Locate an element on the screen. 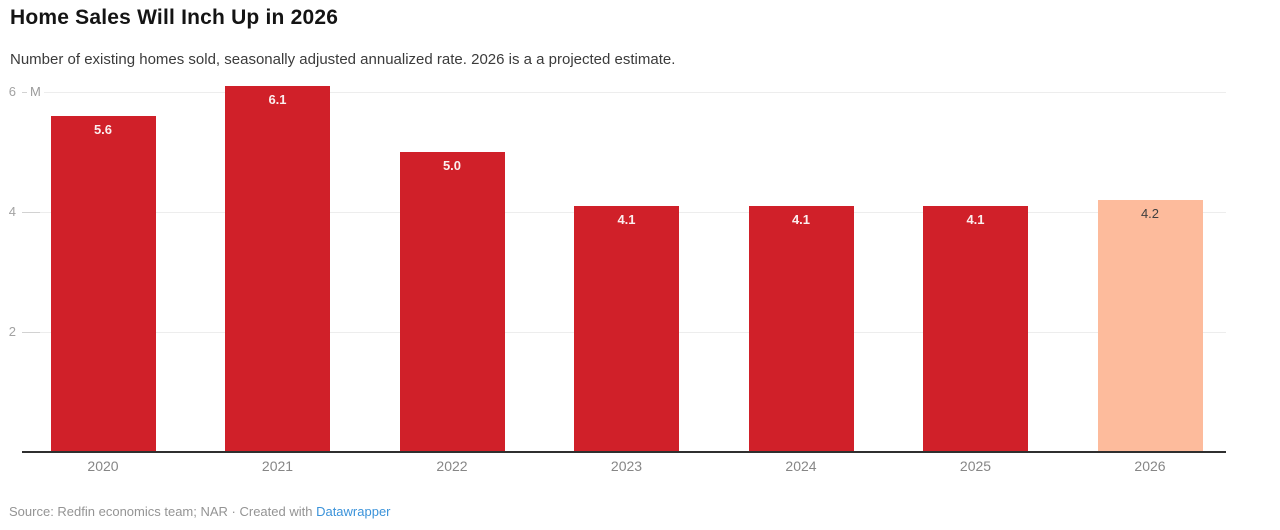 This screenshot has height=530, width=1280. bar-2025: 4.1 is located at coordinates (975, 329).